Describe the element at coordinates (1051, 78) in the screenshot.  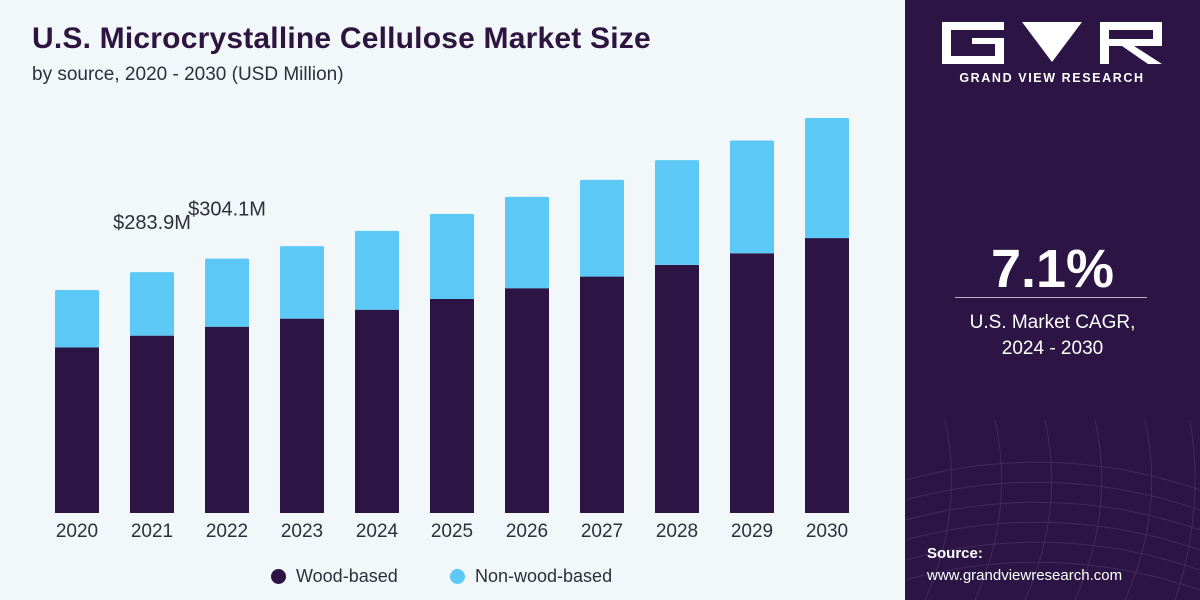
I see `brand-name: GRAND VIEW RESEARCH` at that location.